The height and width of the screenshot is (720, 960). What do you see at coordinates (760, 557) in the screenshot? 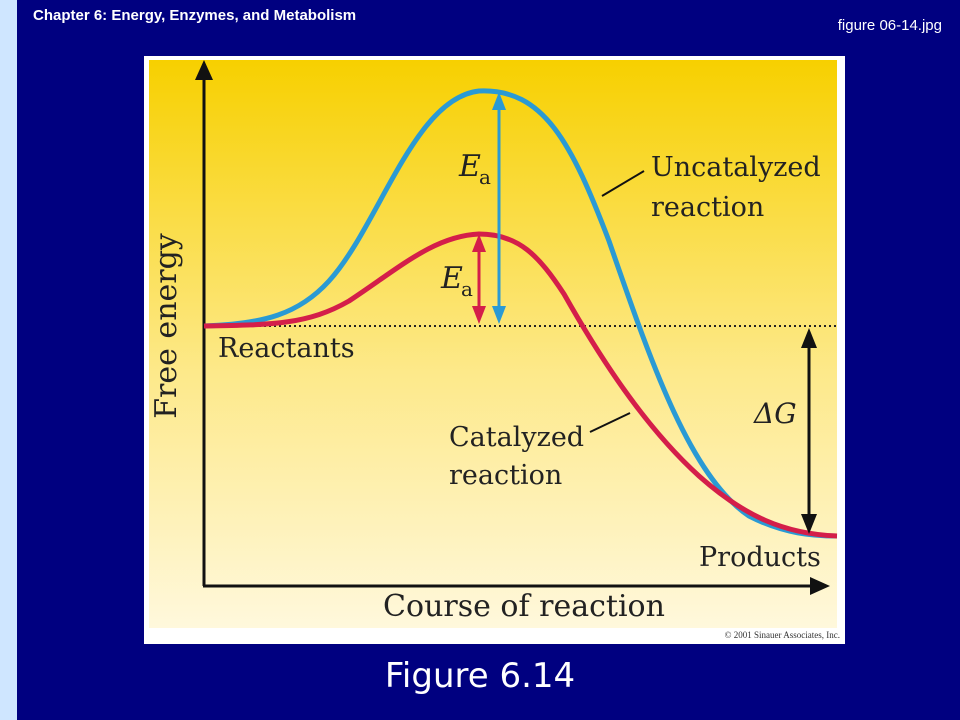
I see `products-label: Products` at bounding box center [760, 557].